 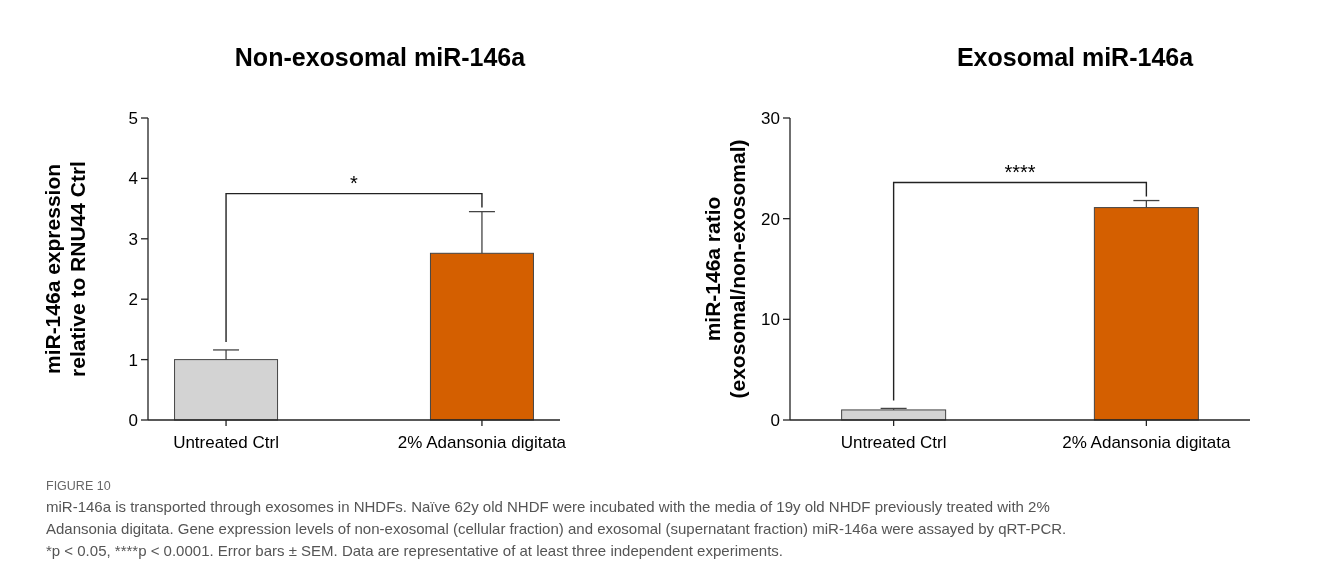 What do you see at coordinates (770, 320) in the screenshot?
I see `y-tick-label: 10` at bounding box center [770, 320].